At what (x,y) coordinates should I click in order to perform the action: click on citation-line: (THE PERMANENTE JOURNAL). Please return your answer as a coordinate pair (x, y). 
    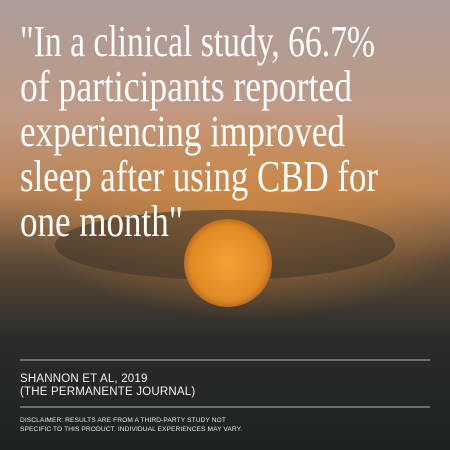
    Looking at the image, I should click on (107, 392).